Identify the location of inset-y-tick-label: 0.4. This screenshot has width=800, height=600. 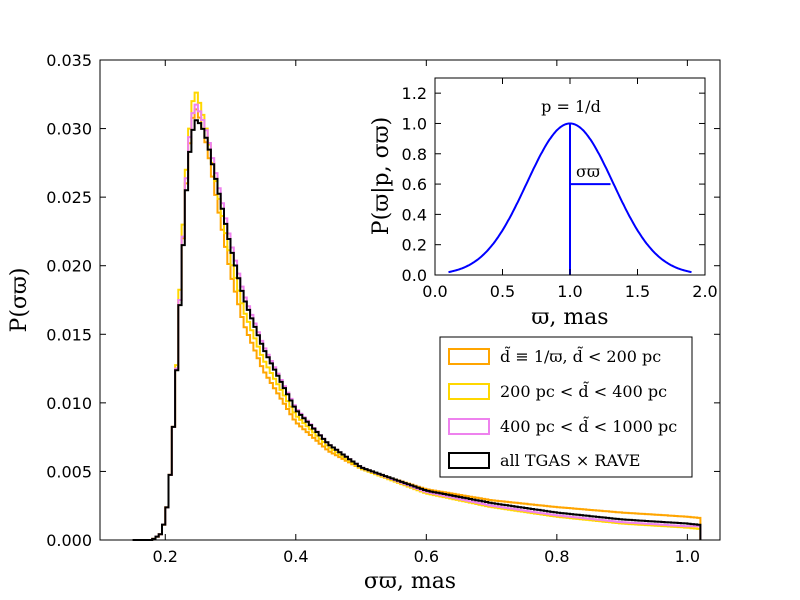
(414, 214).